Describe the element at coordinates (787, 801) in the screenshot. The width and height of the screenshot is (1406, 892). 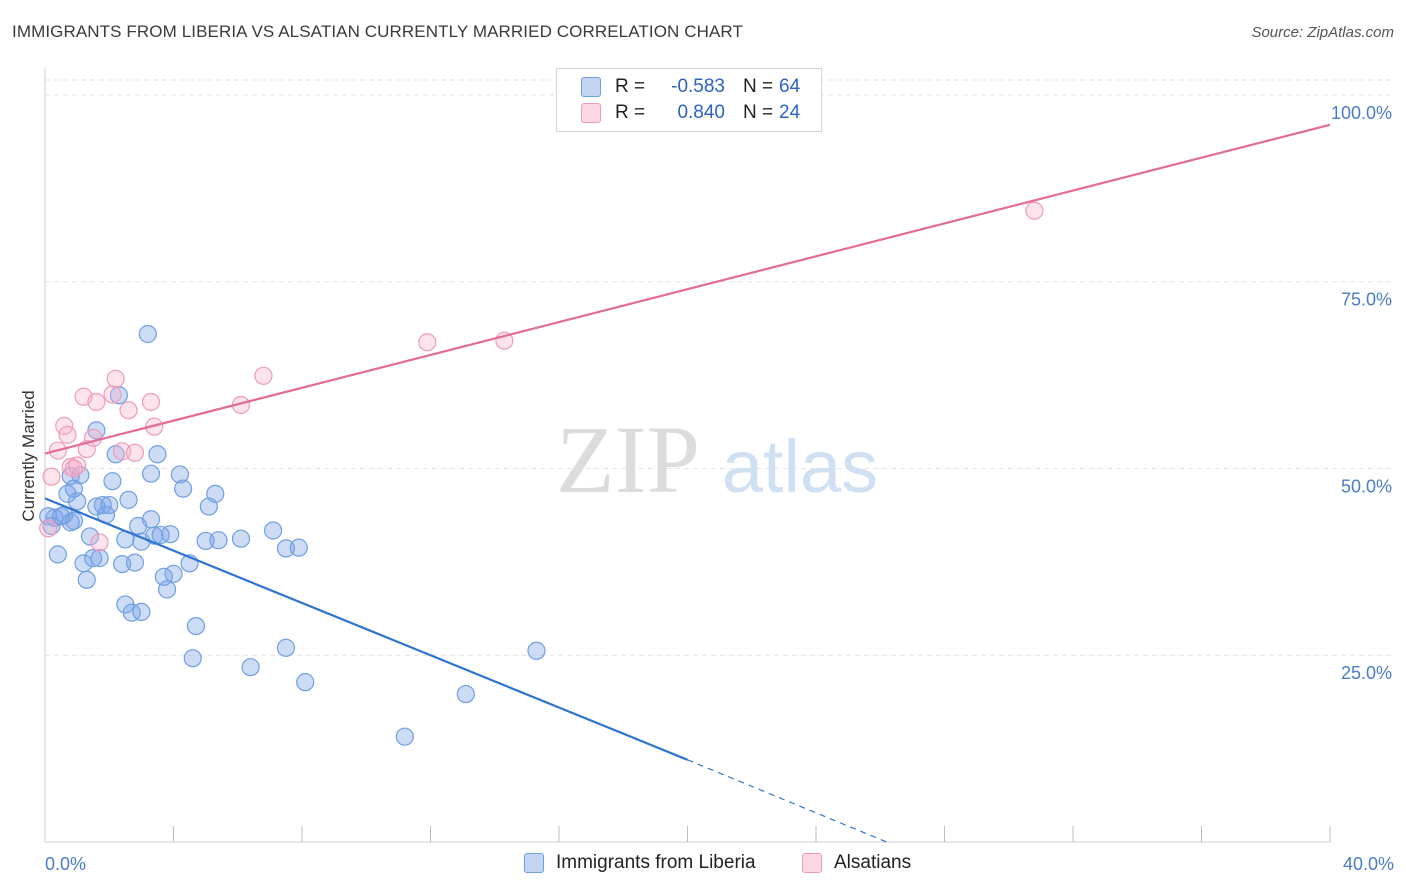
I see `liberia-trend-extension` at that location.